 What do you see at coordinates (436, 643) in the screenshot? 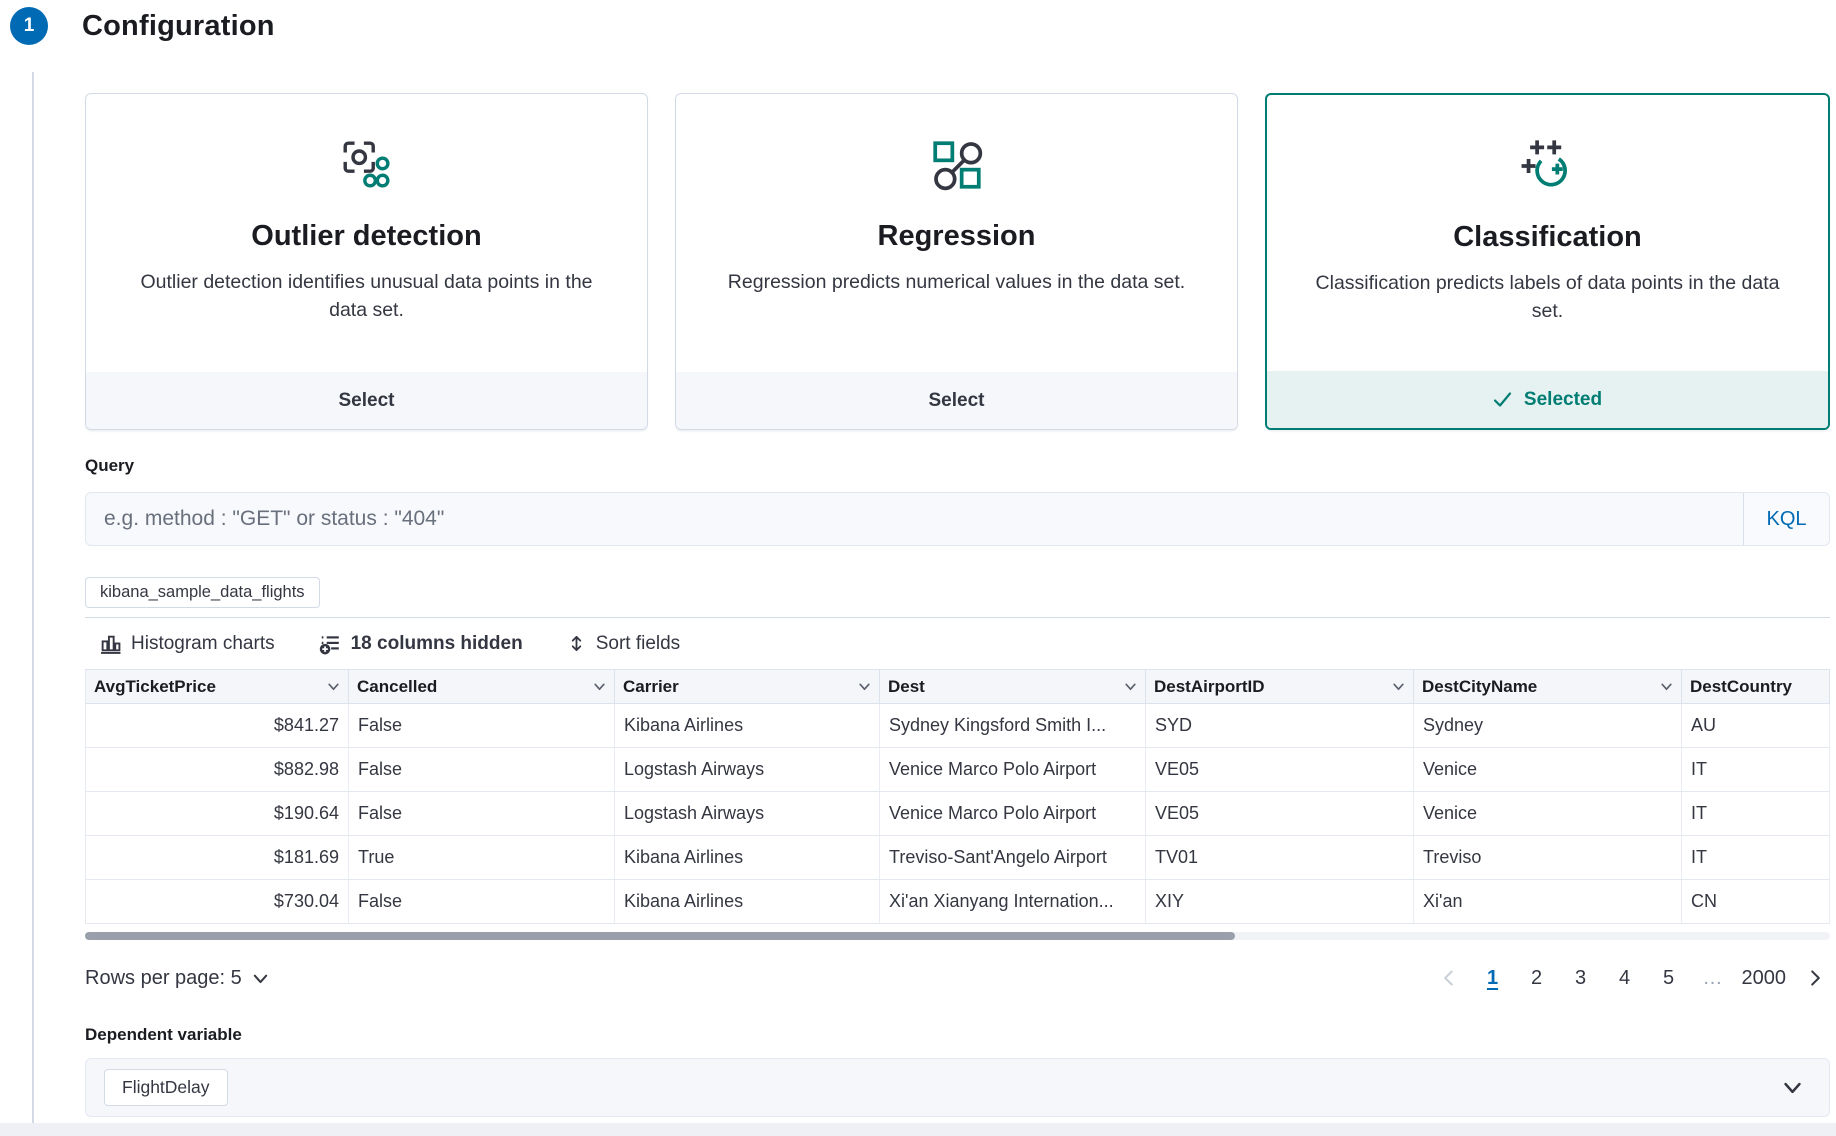
I see `columns-hidden-label: 18 columns hidden` at bounding box center [436, 643].